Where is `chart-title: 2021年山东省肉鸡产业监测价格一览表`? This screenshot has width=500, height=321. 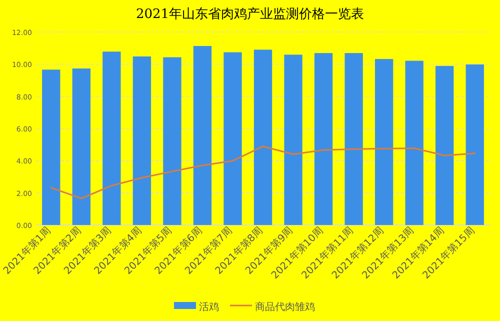
chart-title: 2021年山东省肉鸡产业监测价格一览表 is located at coordinates (250, 14).